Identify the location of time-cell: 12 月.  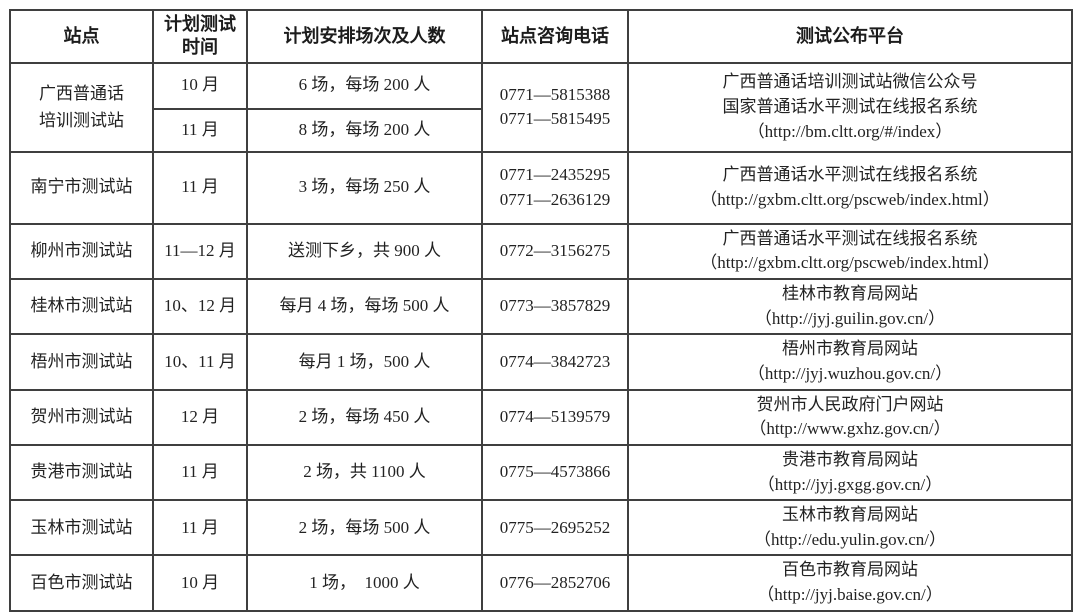
(200, 417).